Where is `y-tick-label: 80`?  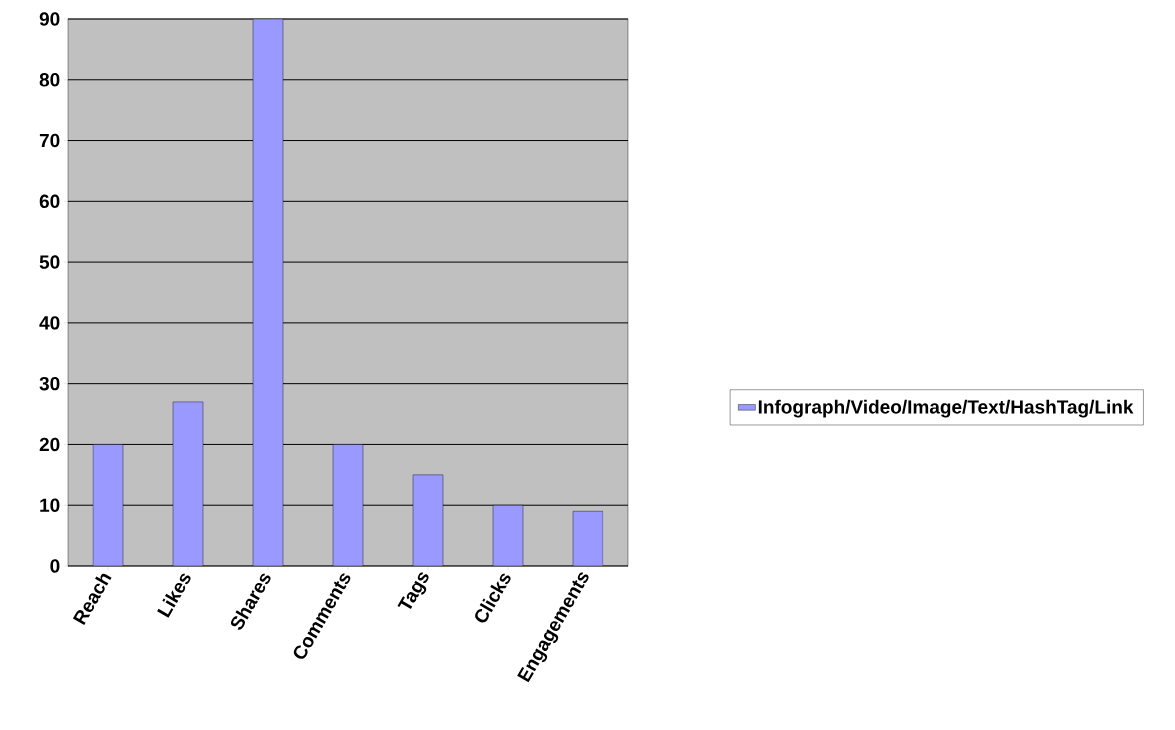
y-tick-label: 80 is located at coordinates (49, 80).